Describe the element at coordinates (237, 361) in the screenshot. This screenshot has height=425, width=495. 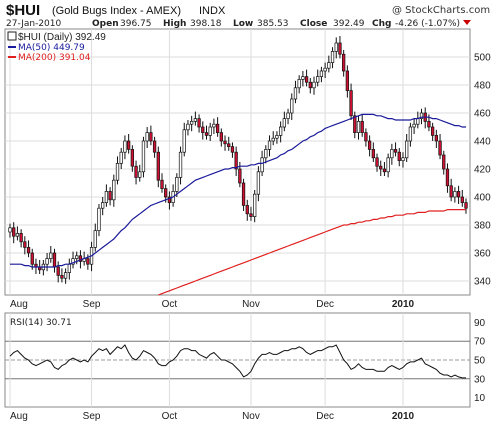
I see `rsi-line` at that location.